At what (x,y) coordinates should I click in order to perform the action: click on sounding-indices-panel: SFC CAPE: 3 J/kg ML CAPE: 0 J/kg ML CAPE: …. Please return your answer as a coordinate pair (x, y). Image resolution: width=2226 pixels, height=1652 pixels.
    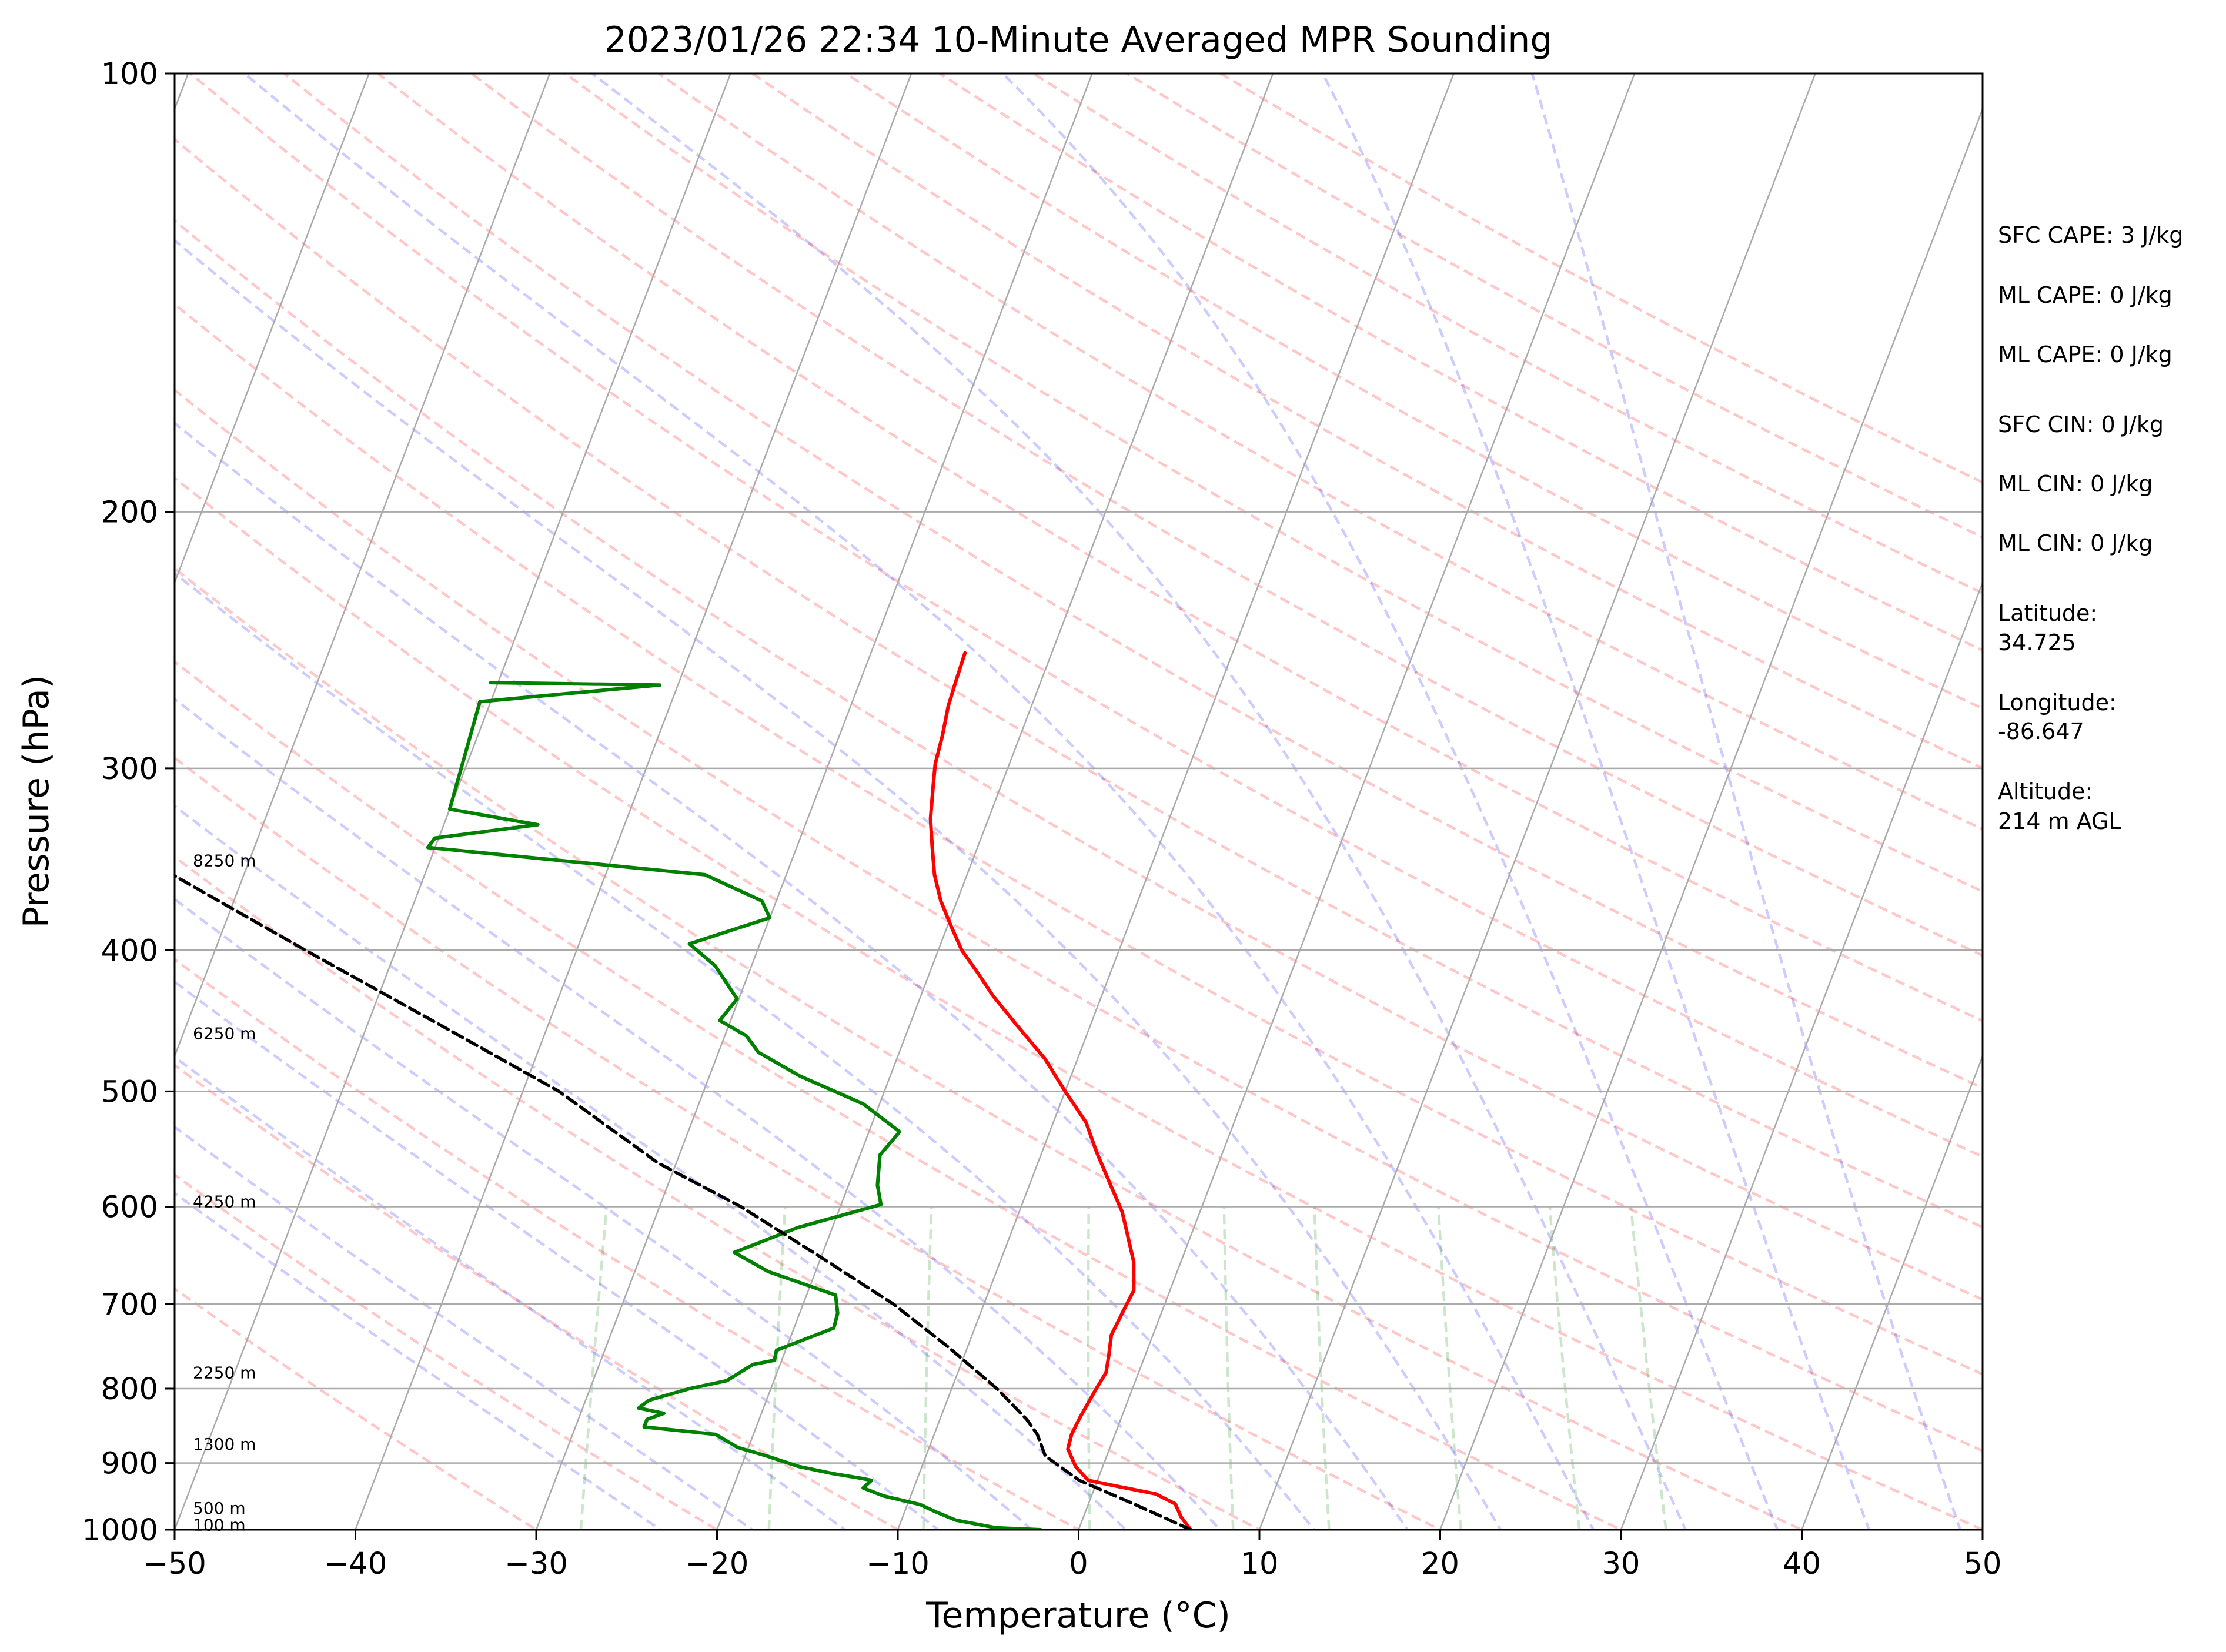
    Looking at the image, I should click on (2091, 528).